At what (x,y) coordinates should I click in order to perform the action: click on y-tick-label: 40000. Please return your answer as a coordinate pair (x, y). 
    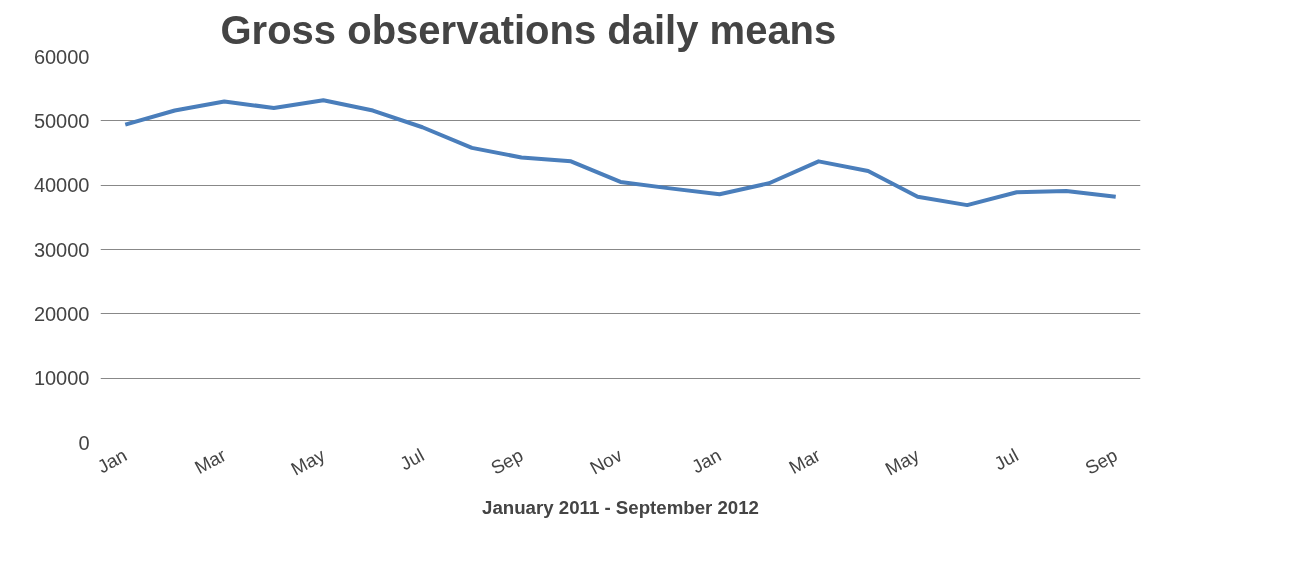
    Looking at the image, I should click on (61, 185).